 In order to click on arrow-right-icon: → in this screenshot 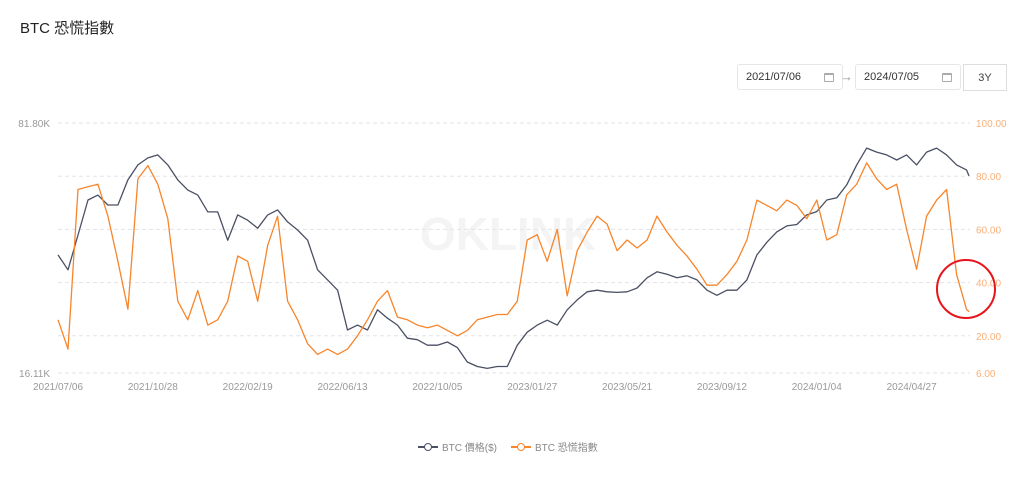, I will do `click(846, 76)`.